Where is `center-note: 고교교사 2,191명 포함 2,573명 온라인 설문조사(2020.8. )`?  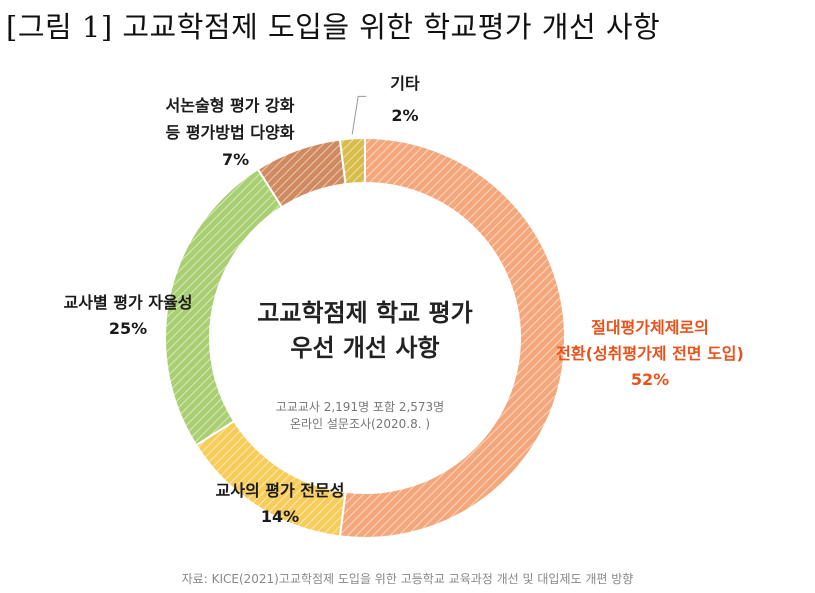
center-note: 고교교사 2,191명 포함 2,573명 온라인 설문조사(2020.8. ) is located at coordinates (360, 416).